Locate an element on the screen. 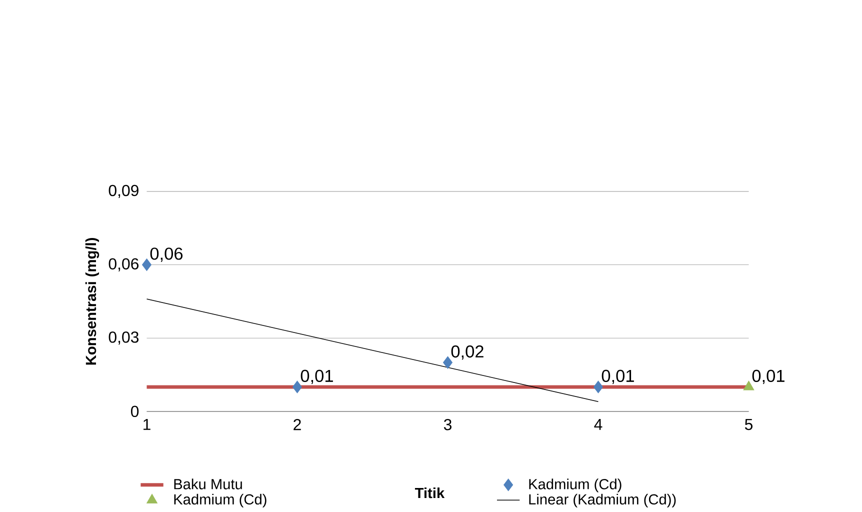 Image resolution: width=862 pixels, height=512 pixels. x-tick-label: 5 is located at coordinates (748, 424).